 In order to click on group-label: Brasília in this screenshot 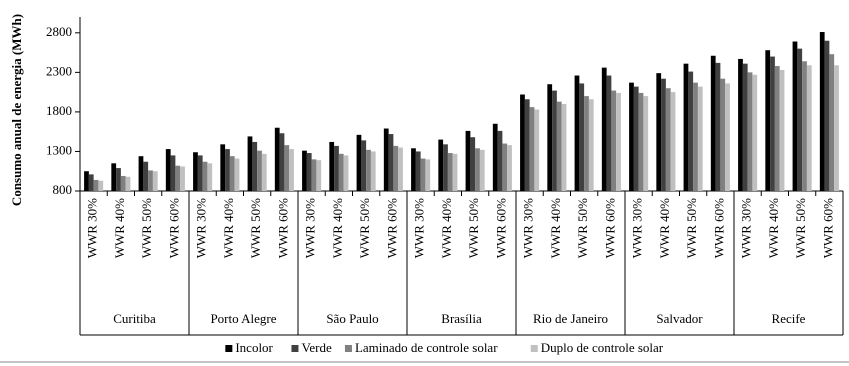, I will do `click(461, 318)`.